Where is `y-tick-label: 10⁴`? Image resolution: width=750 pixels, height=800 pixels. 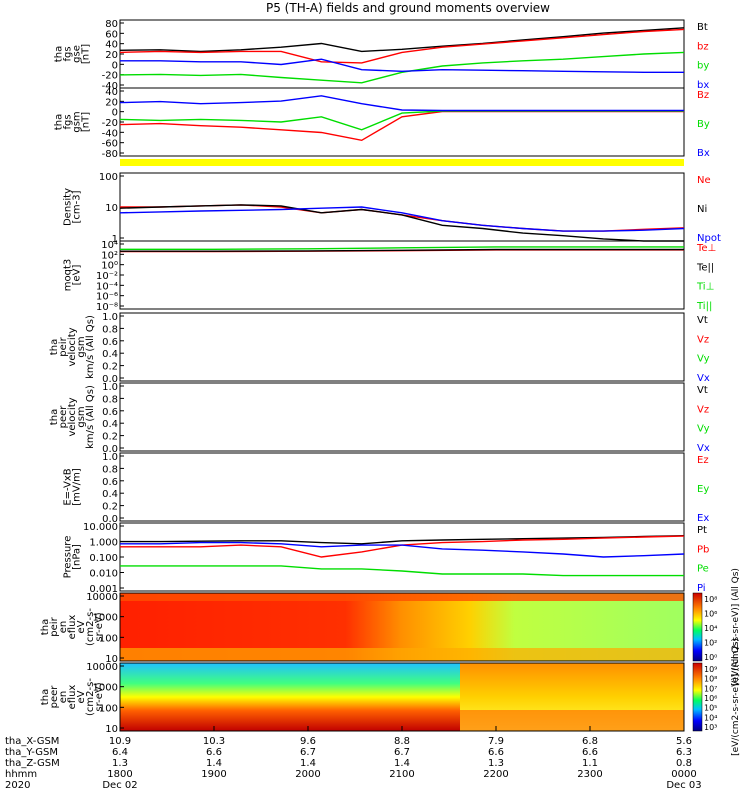
y-tick-label: 10⁴ is located at coordinates (109, 245).